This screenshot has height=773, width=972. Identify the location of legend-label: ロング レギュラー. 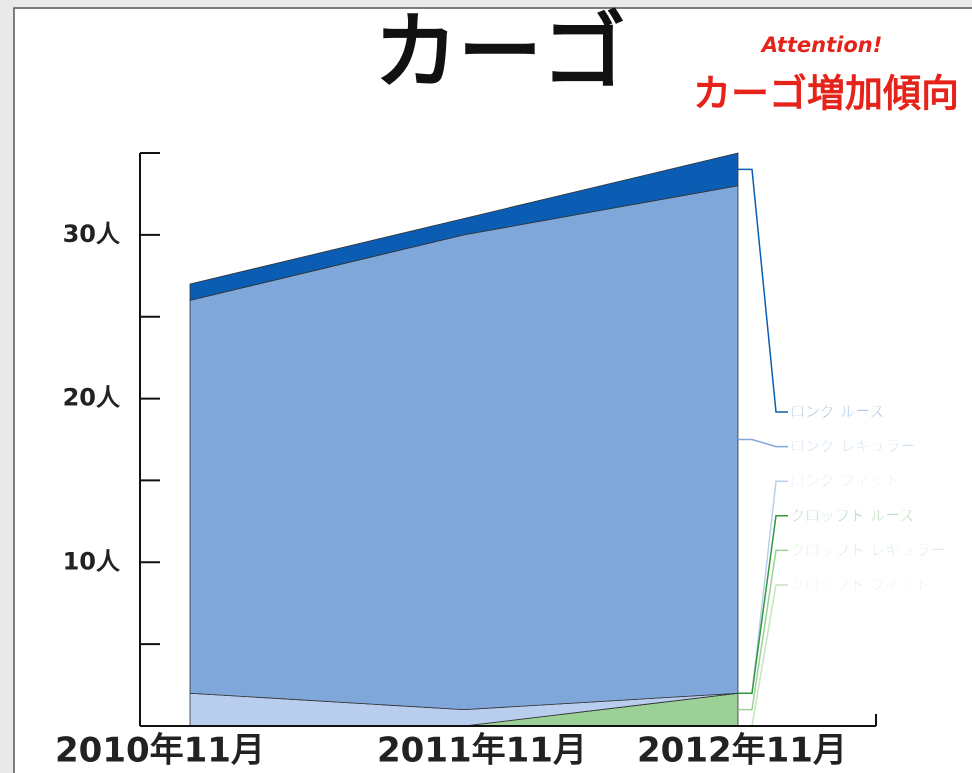
(852, 446).